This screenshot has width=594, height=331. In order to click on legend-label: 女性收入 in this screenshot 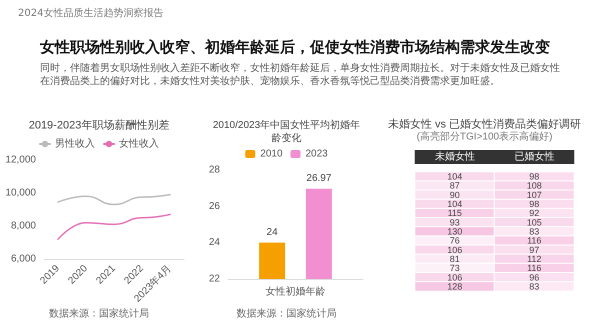, I will do `click(139, 144)`.